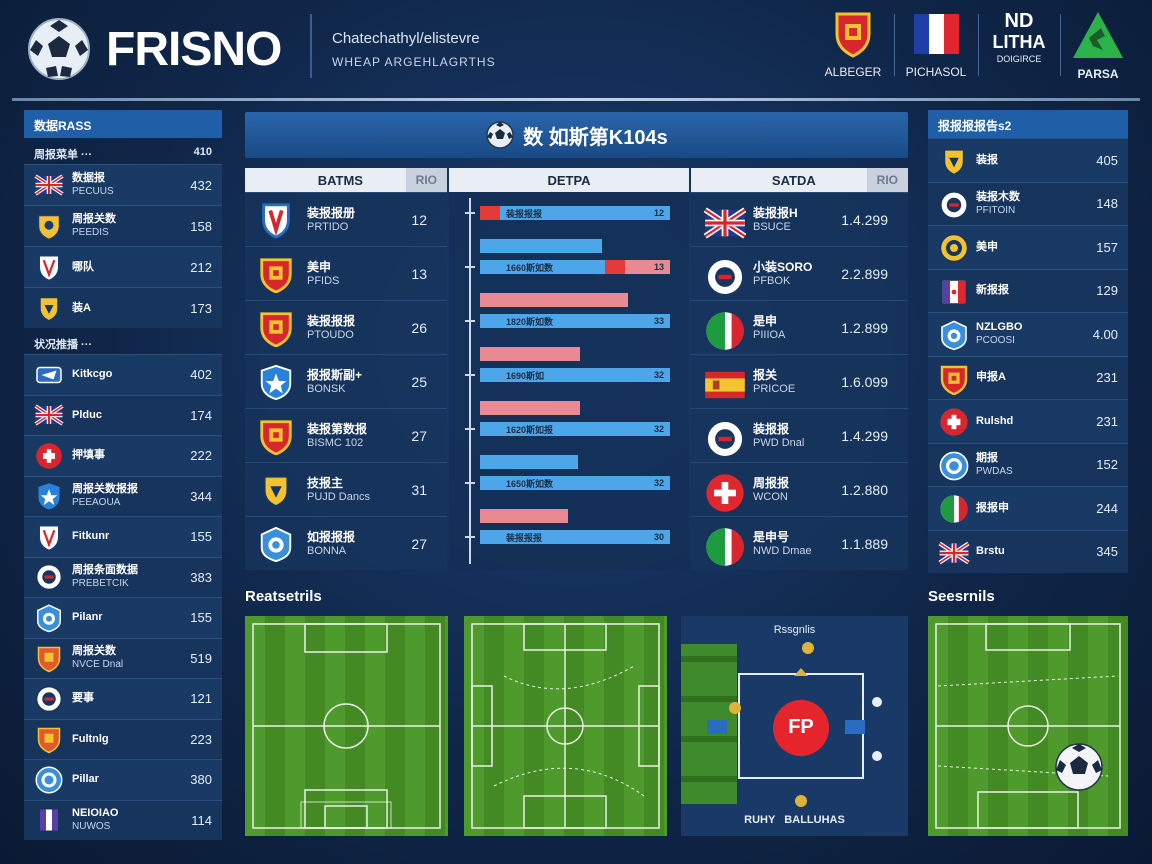  Describe the element at coordinates (953, 291) in the screenshot. I see `flag-icon` at that location.